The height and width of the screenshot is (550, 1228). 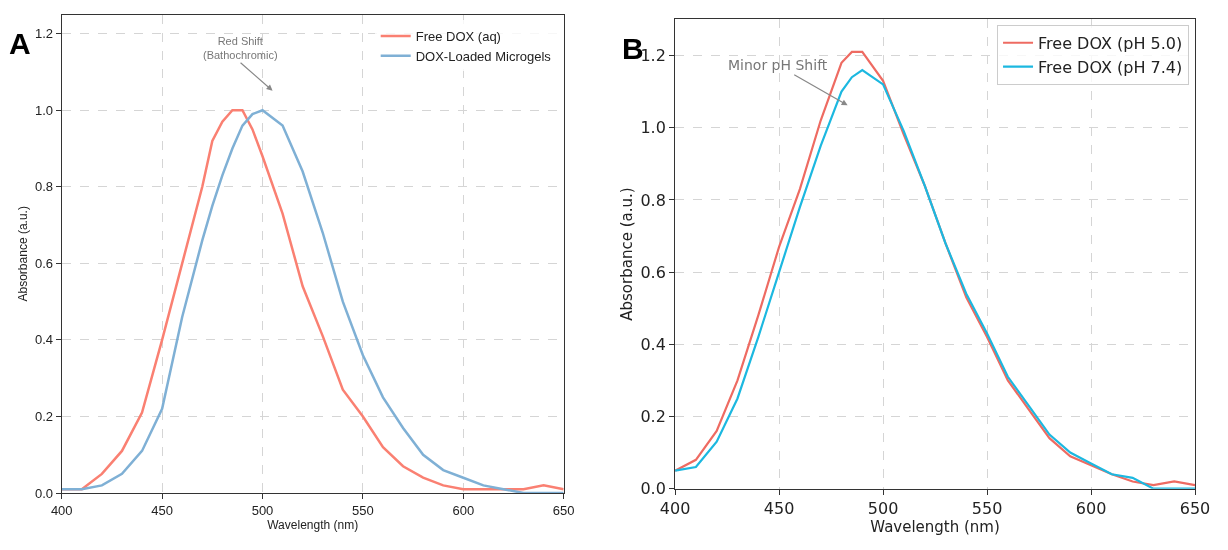 What do you see at coordinates (1110, 67) in the screenshot?
I see `legend-label: Free DOX (pH 7.4)` at bounding box center [1110, 67].